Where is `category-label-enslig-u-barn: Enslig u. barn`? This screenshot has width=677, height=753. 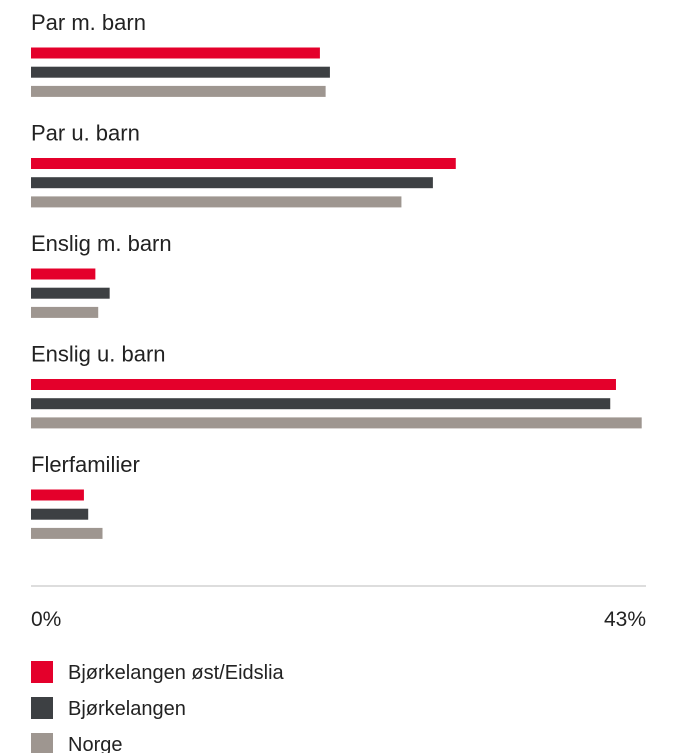 category-label-enslig-u-barn: Enslig u. barn is located at coordinates (98, 354).